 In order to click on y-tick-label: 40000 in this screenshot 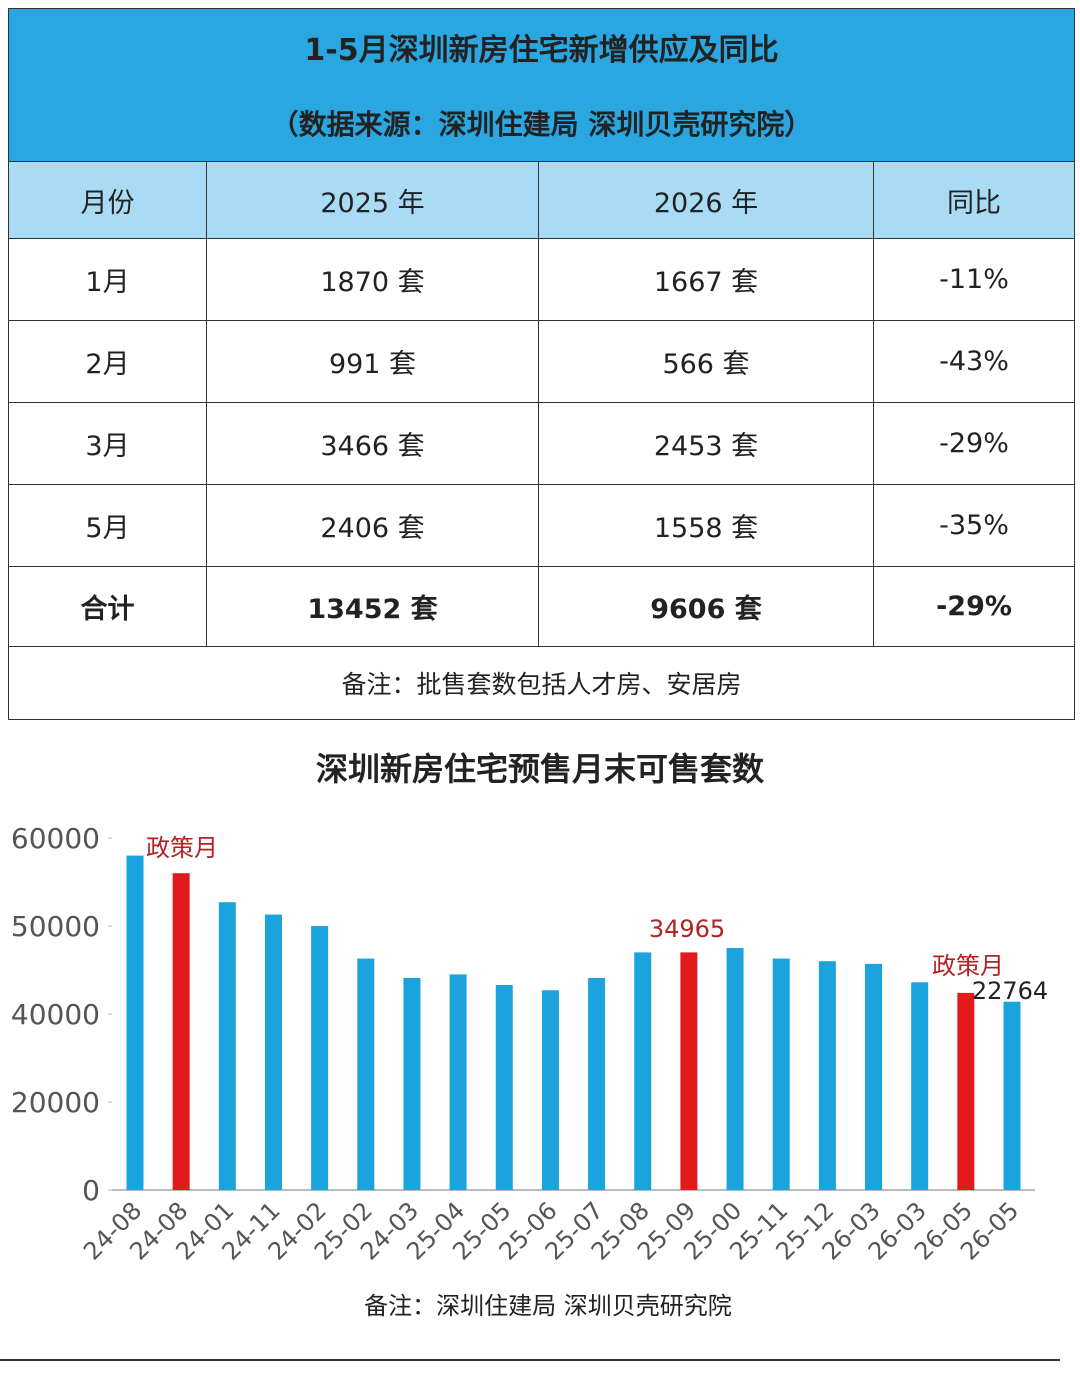, I will do `click(55, 1014)`.